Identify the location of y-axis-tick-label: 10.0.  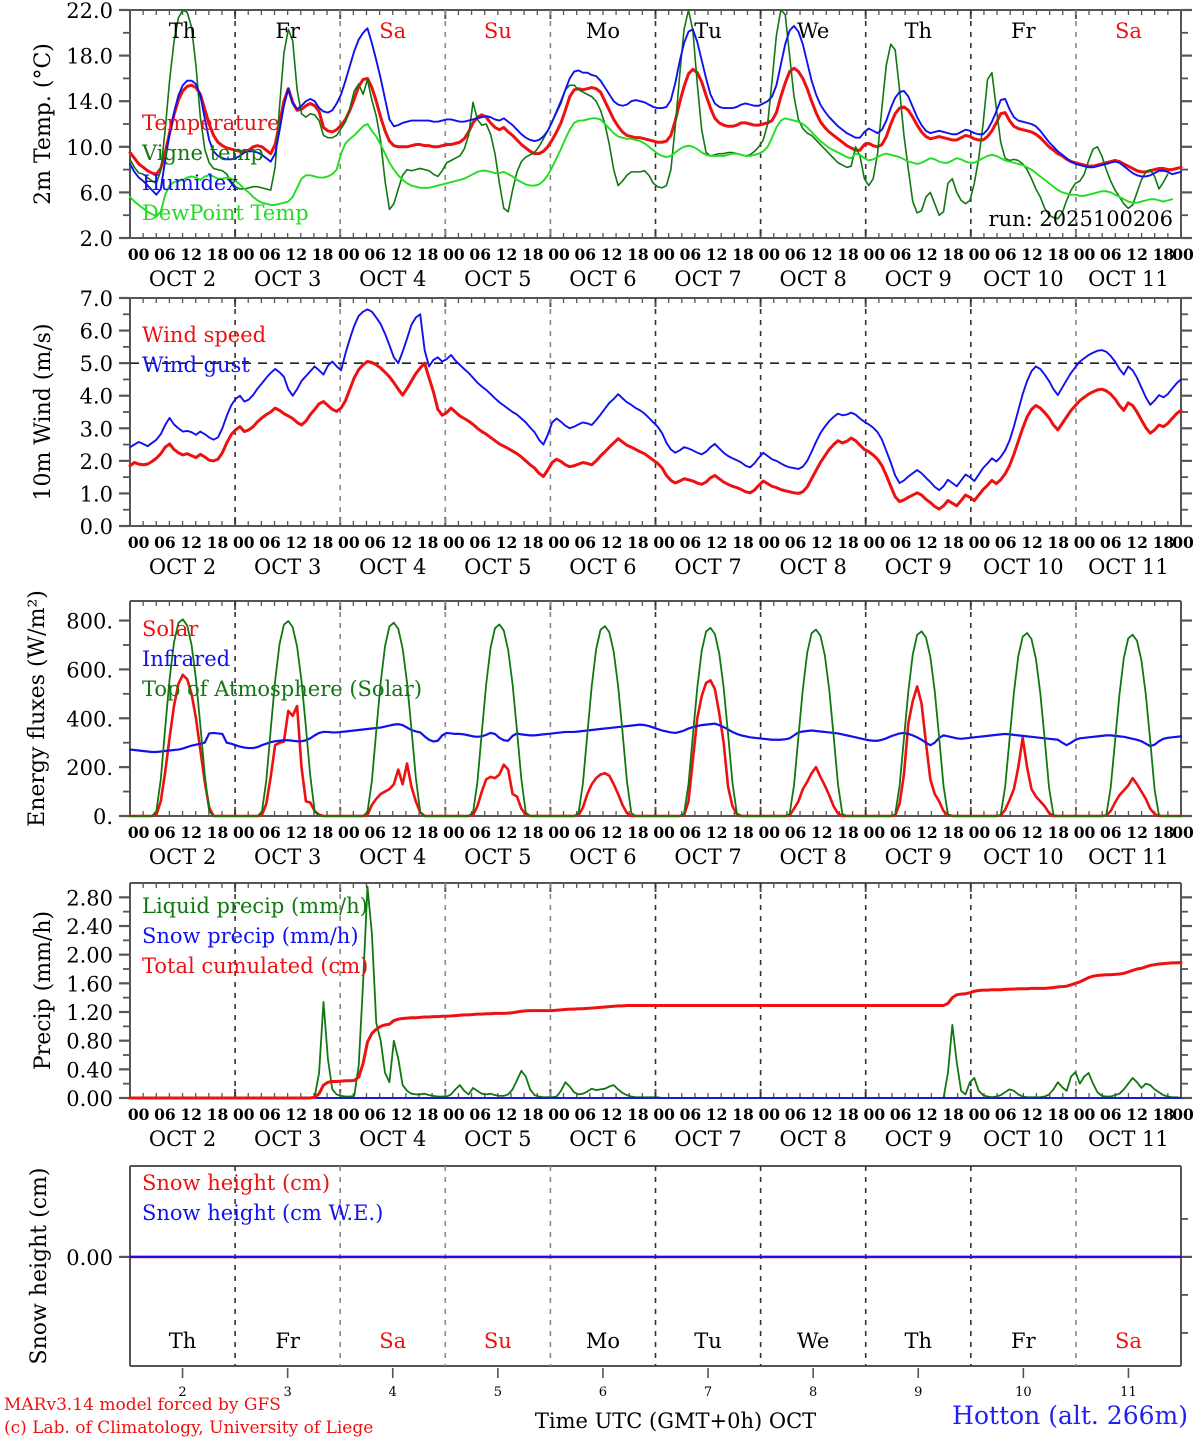
(89, 148).